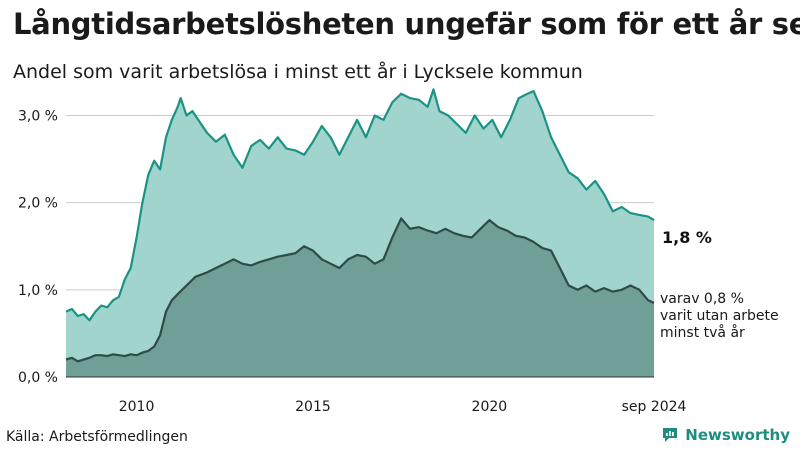 This screenshot has height=450, width=800. I want to click on end-value-total: 1,8 %, so click(687, 237).